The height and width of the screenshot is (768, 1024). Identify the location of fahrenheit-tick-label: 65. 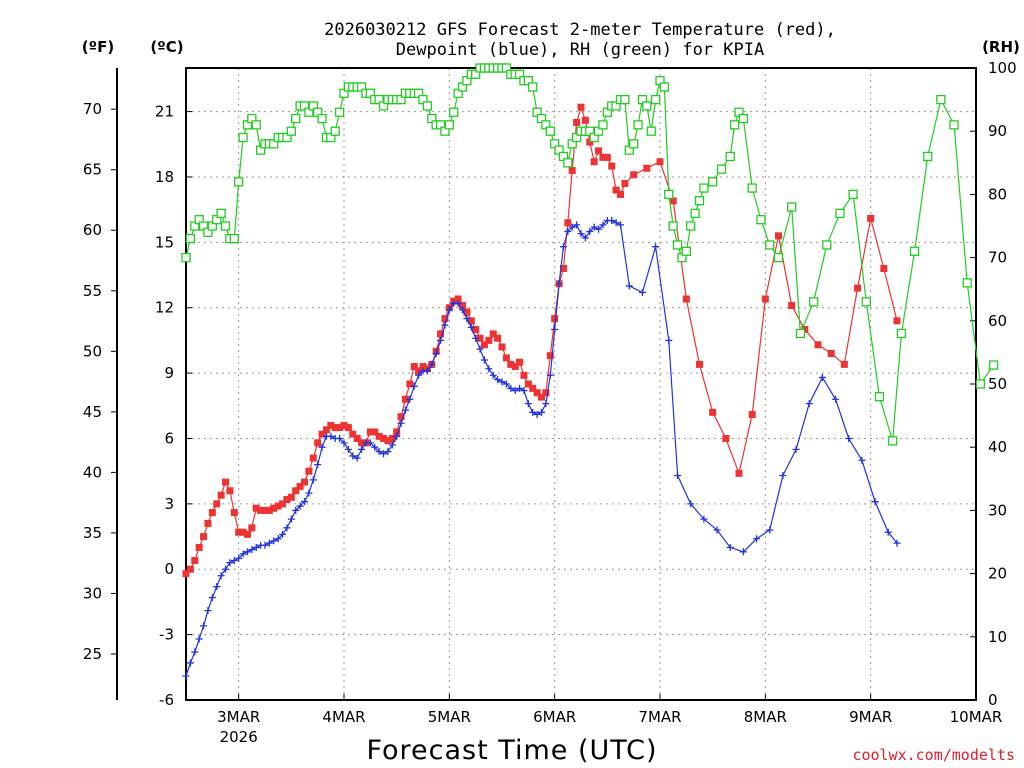
(92, 170).